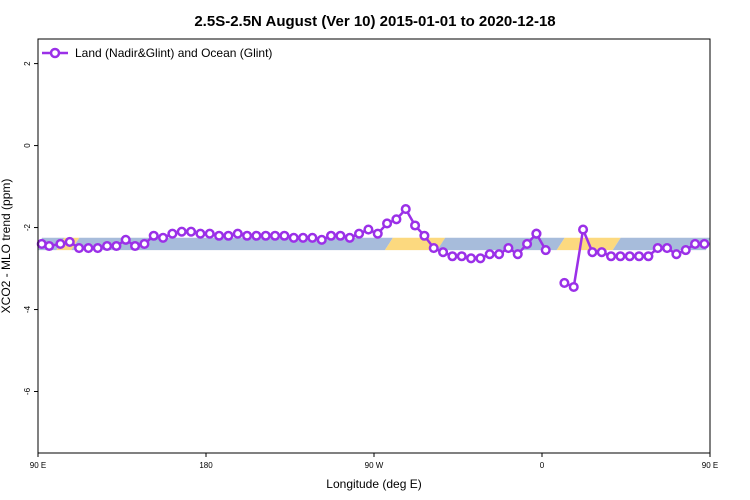 The height and width of the screenshot is (500, 750). What do you see at coordinates (374, 244) in the screenshot?
I see `ocean-land-band` at bounding box center [374, 244].